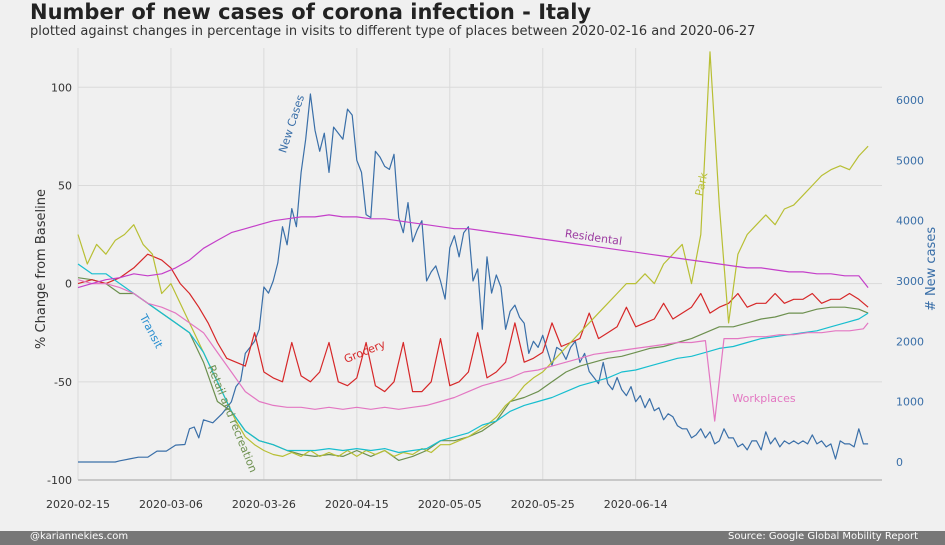 The image size is (945, 545). Describe the element at coordinates (910, 341) in the screenshot. I see `y2-tick-label: 2000` at that location.